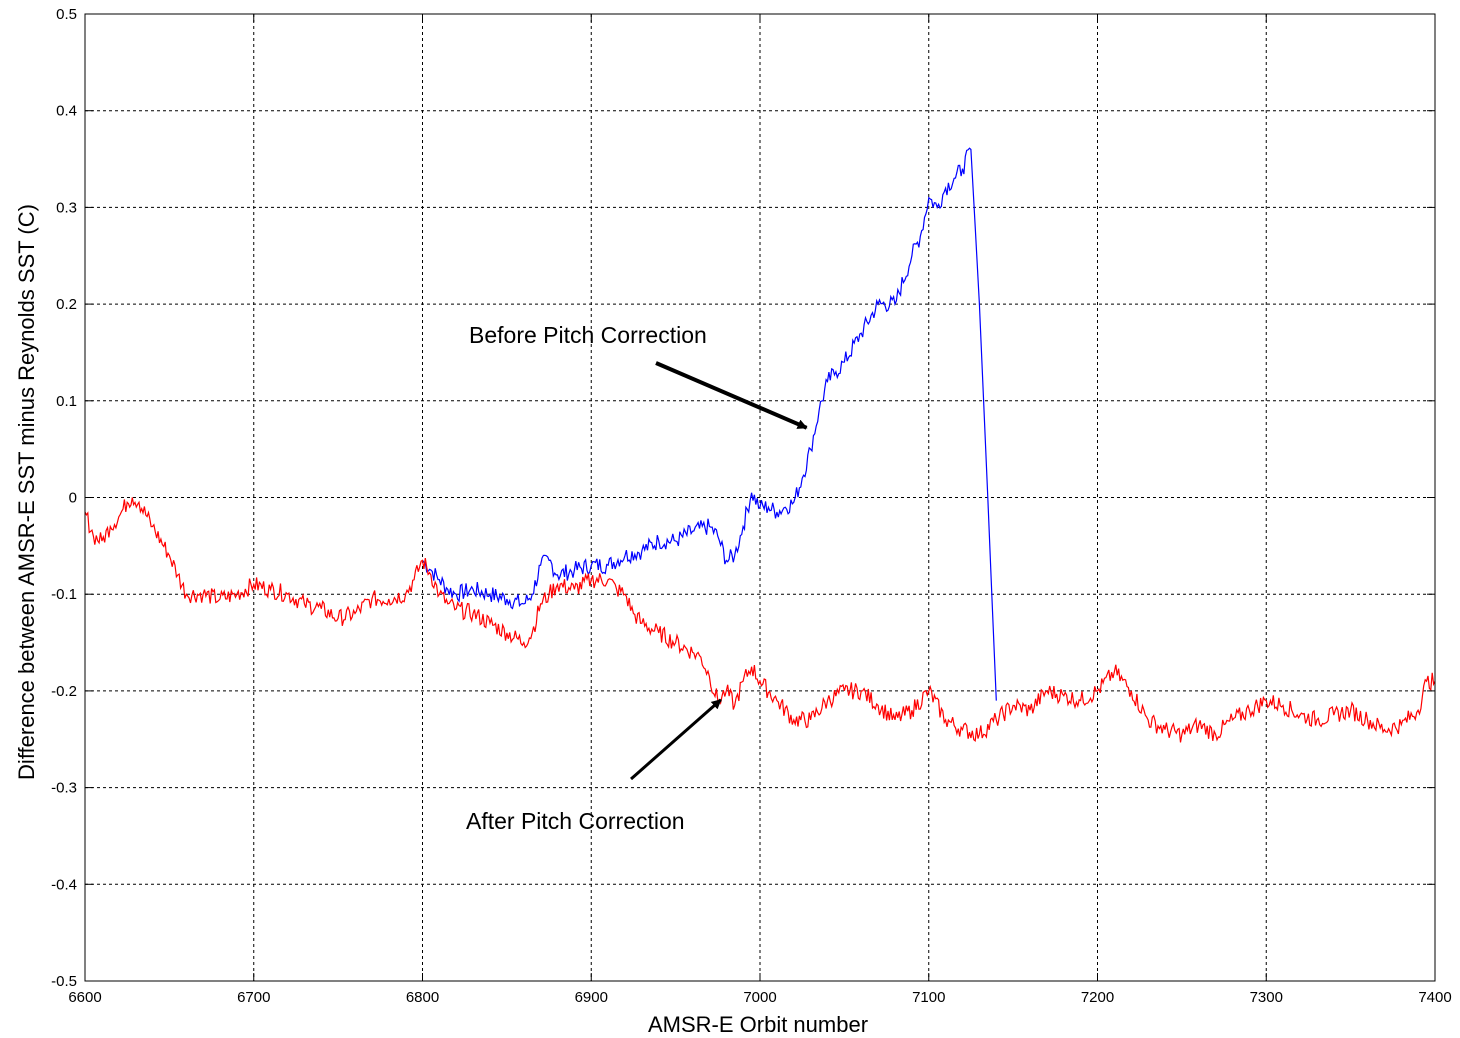 The image size is (1460, 1038). Describe the element at coordinates (64, 884) in the screenshot. I see `y-tick-label: -0.4` at that location.